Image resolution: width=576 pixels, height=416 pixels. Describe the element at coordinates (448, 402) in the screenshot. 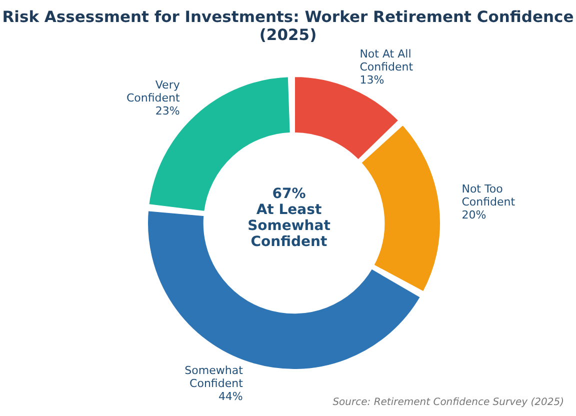

I see `source-note: Source: Retirement Confidence Survey (2025)` at that location.